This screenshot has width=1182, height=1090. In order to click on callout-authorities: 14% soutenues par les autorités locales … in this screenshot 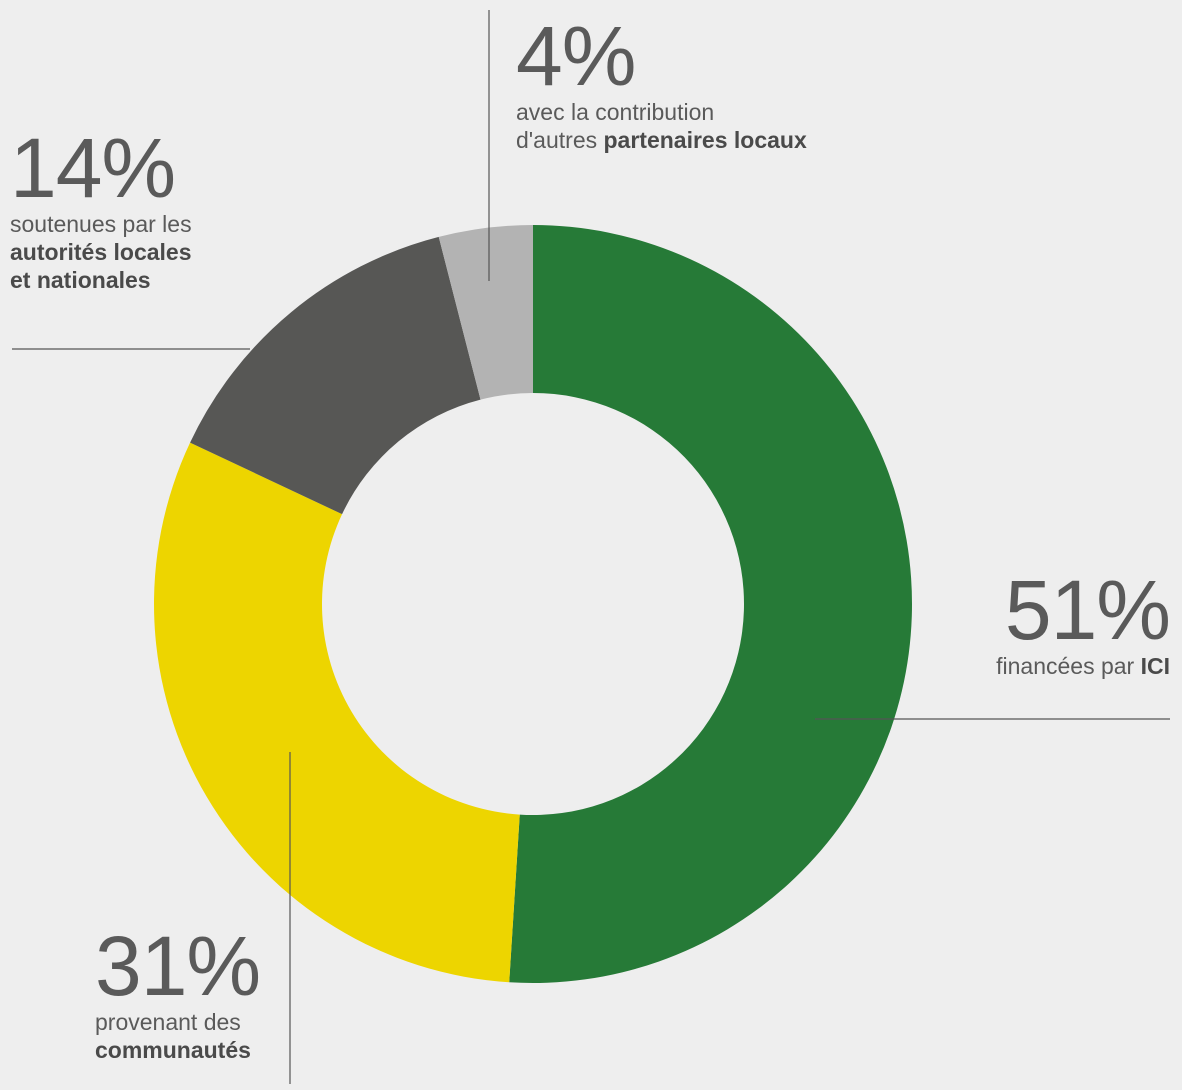, I will do `click(101, 210)`.